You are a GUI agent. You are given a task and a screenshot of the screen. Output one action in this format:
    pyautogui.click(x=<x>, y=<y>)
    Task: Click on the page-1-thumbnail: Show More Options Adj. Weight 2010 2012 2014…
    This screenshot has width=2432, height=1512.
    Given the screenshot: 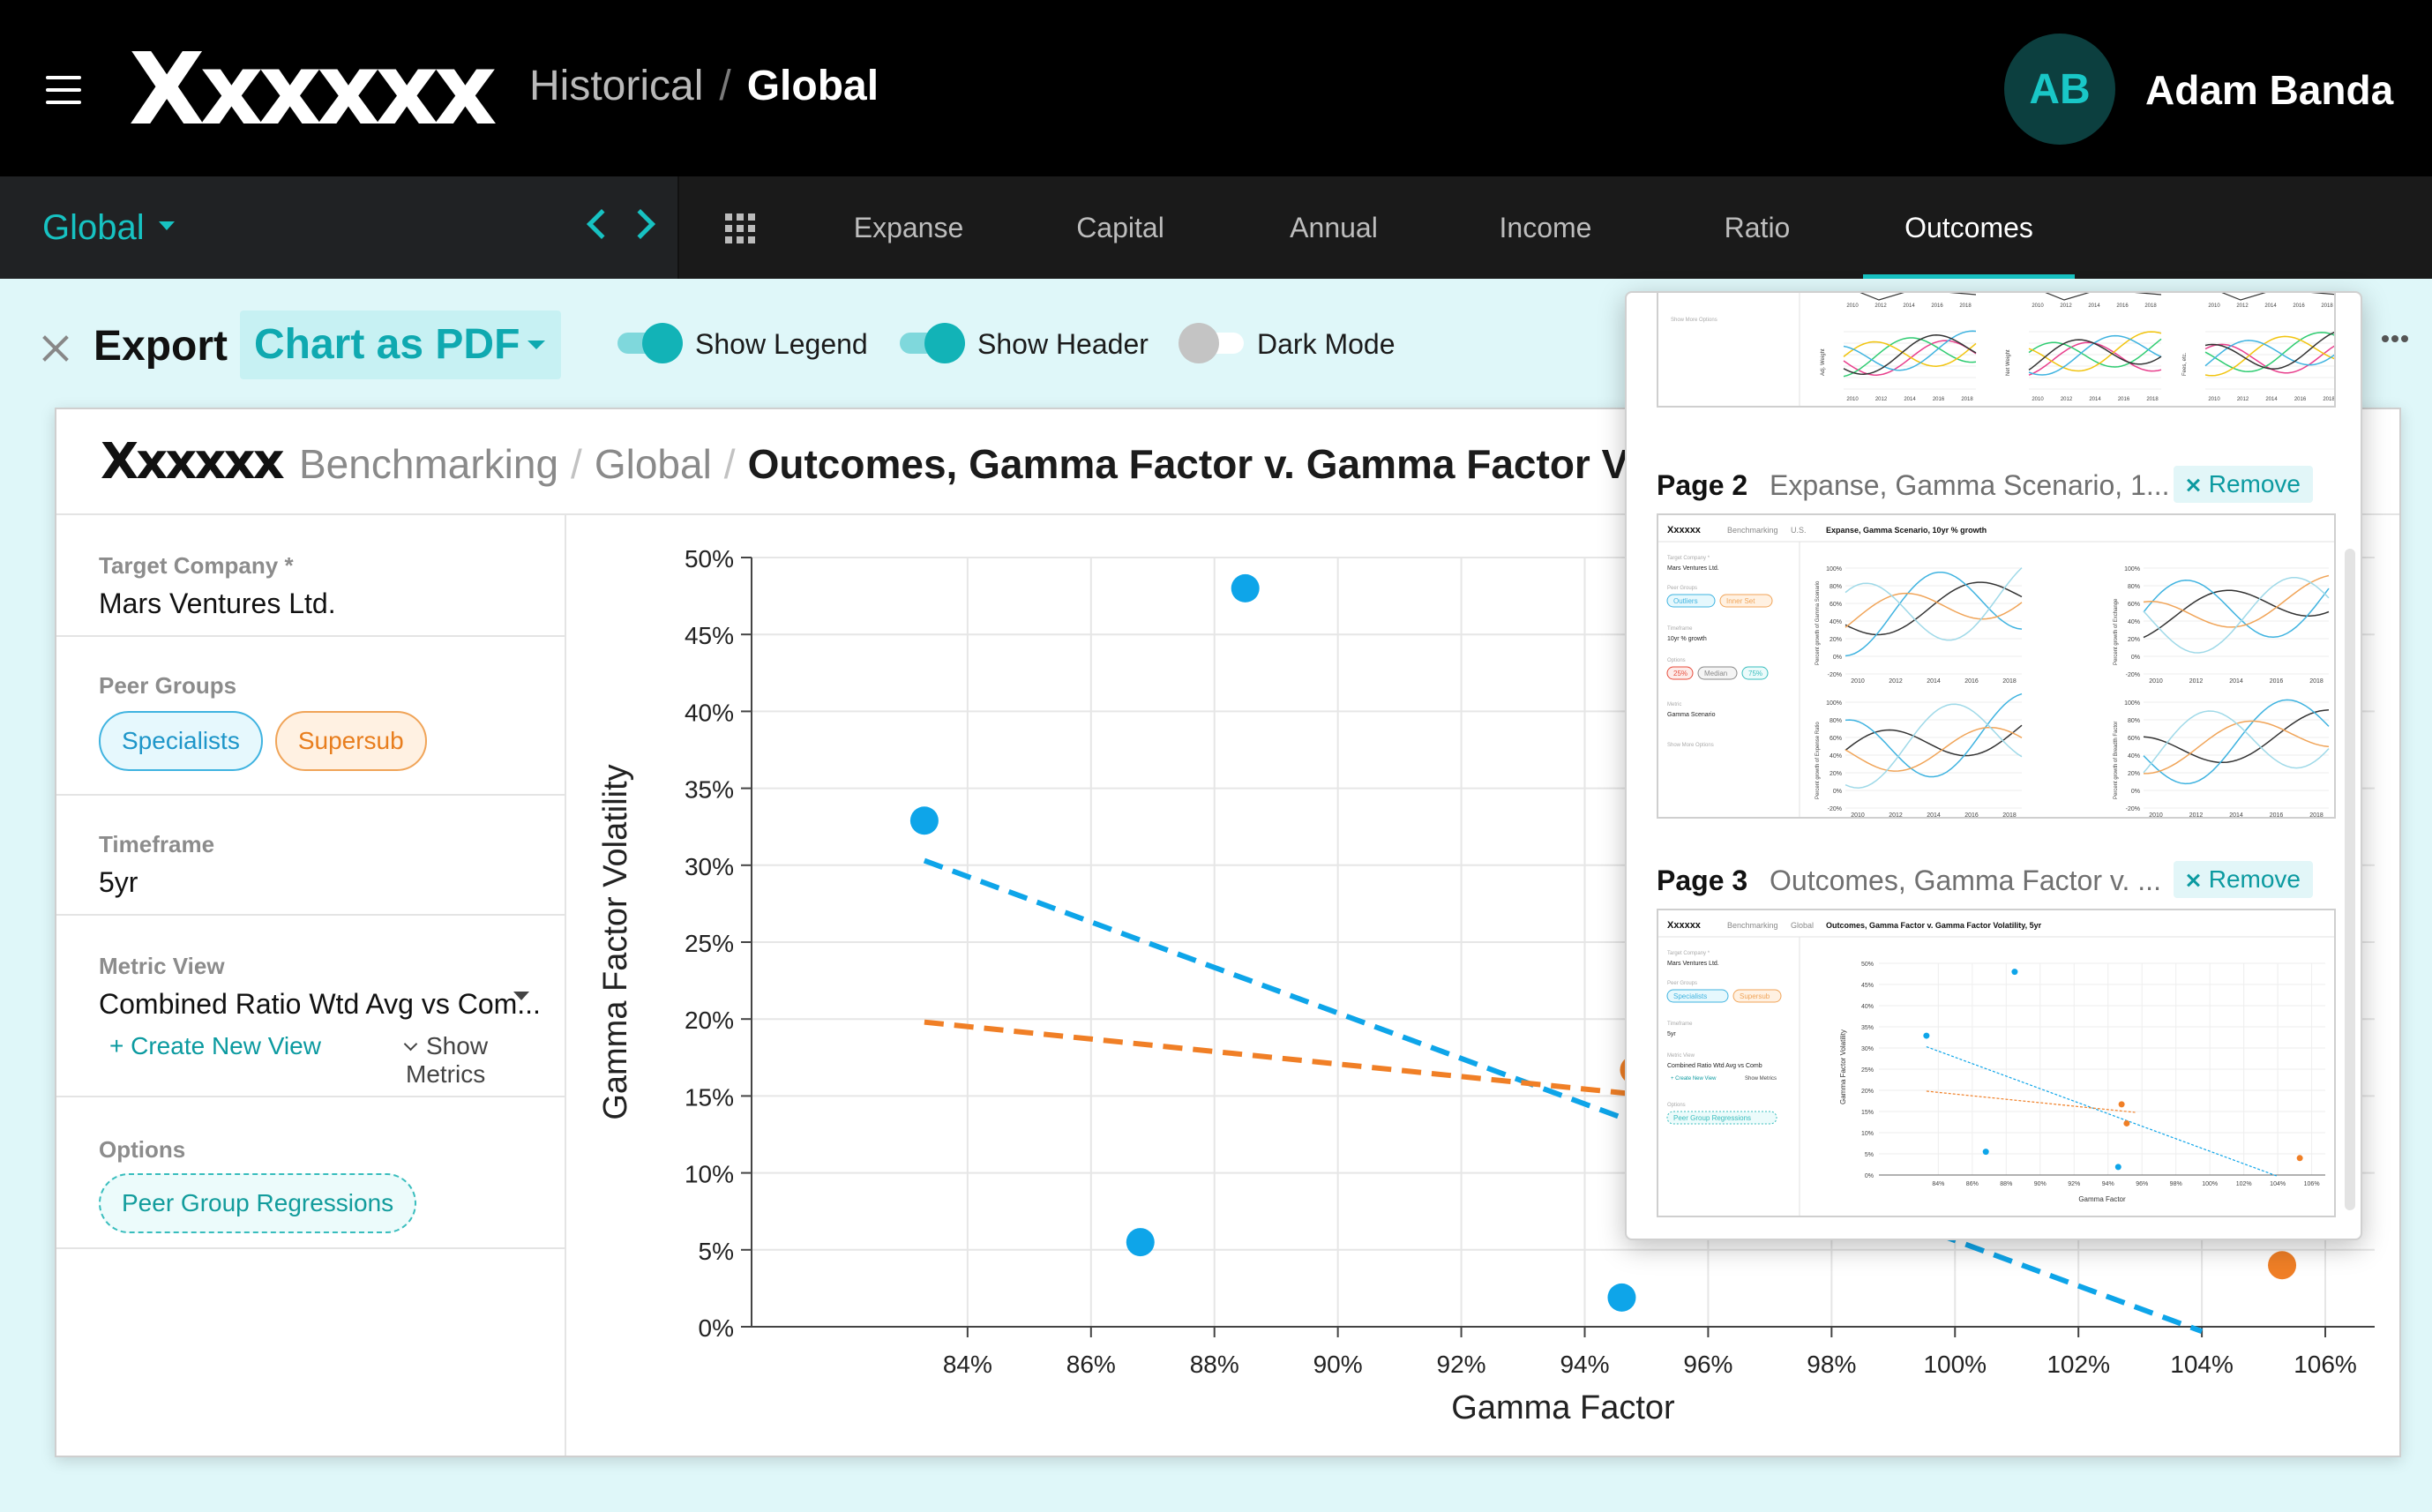 What is the action you would take?
    pyautogui.click(x=1996, y=350)
    